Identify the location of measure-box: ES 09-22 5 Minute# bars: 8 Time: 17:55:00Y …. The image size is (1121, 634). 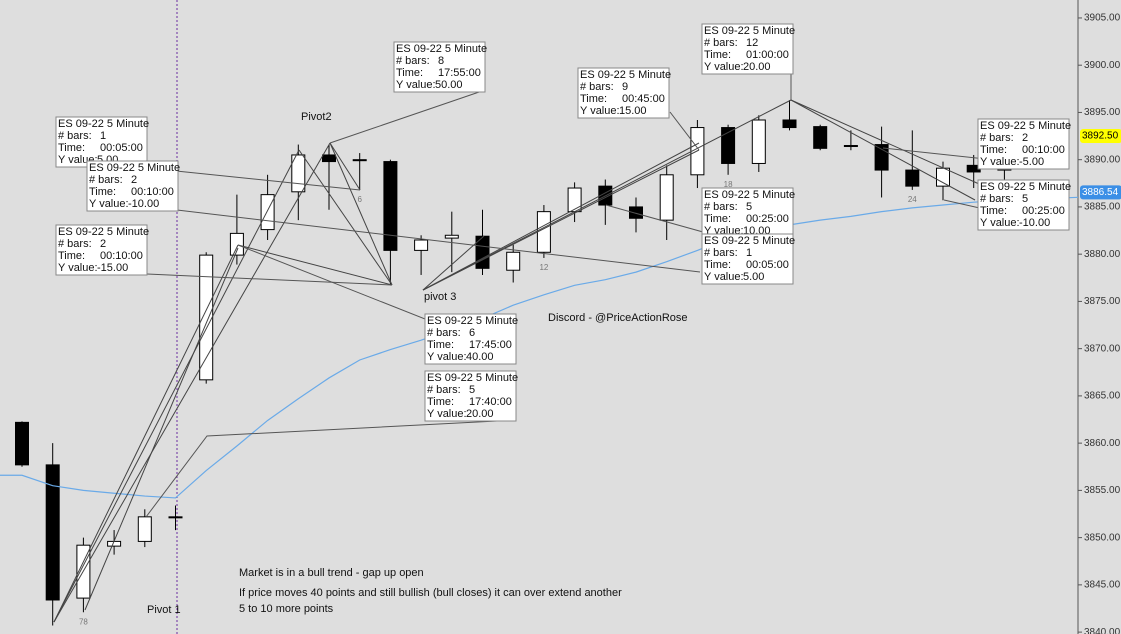
(440, 67).